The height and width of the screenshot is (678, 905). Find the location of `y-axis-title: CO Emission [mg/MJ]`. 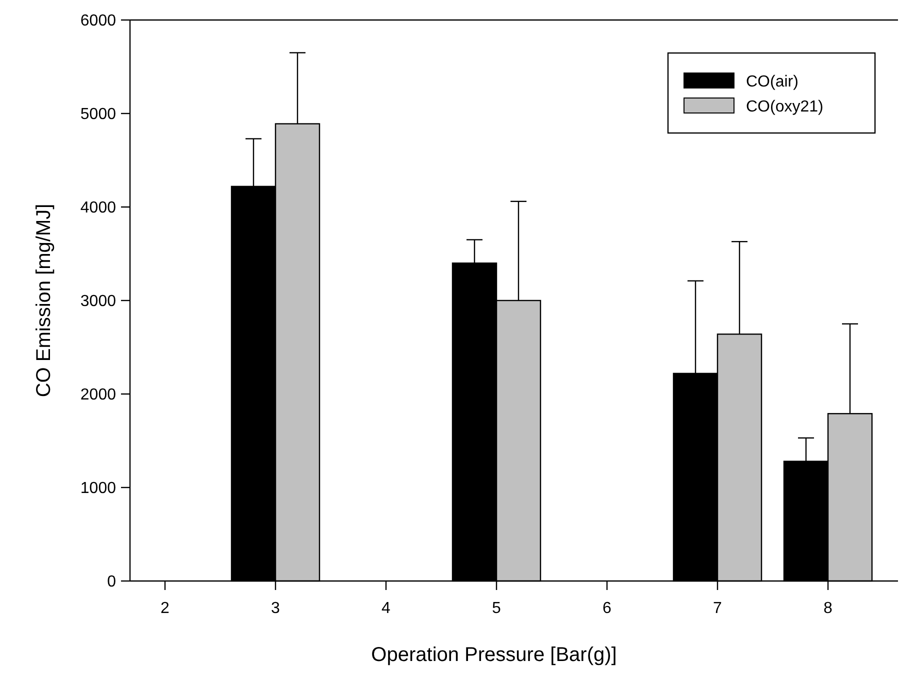

y-axis-title: CO Emission [mg/MJ] is located at coordinates (44, 301).